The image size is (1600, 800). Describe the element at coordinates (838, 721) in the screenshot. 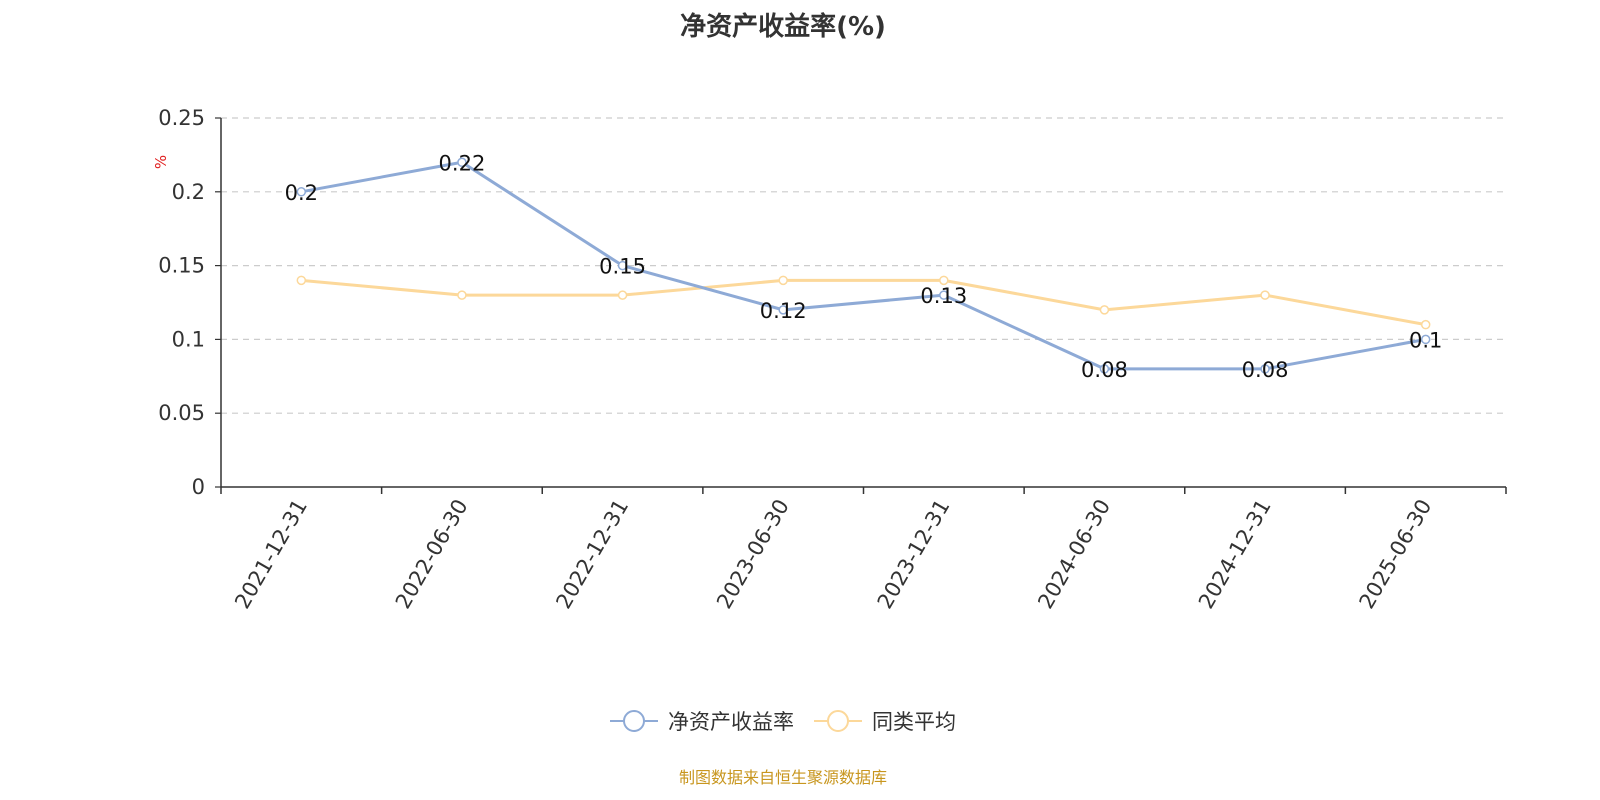

I see `legend-marker-peer-average` at that location.